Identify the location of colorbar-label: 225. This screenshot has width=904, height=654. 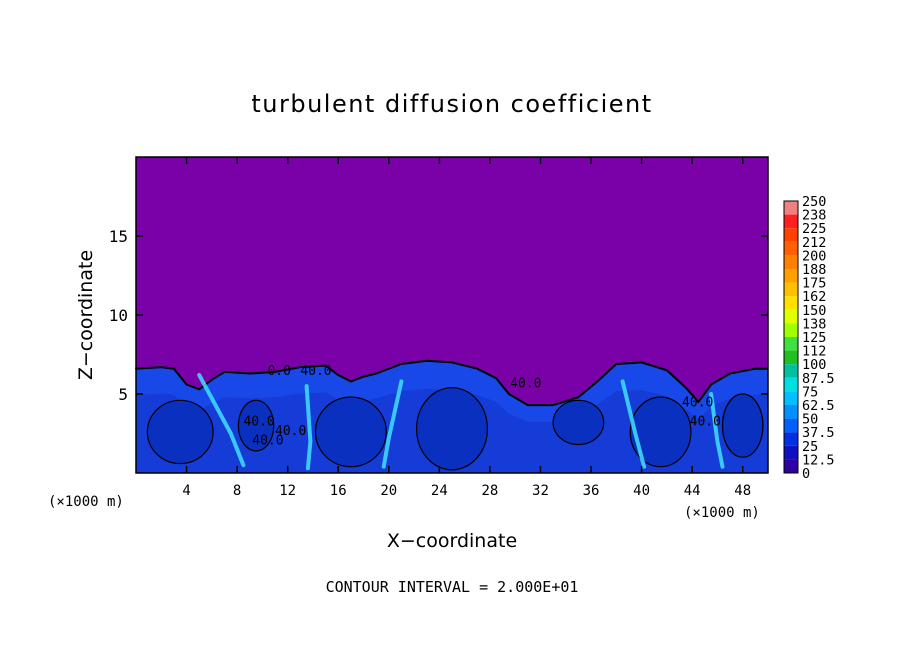
(814, 229).